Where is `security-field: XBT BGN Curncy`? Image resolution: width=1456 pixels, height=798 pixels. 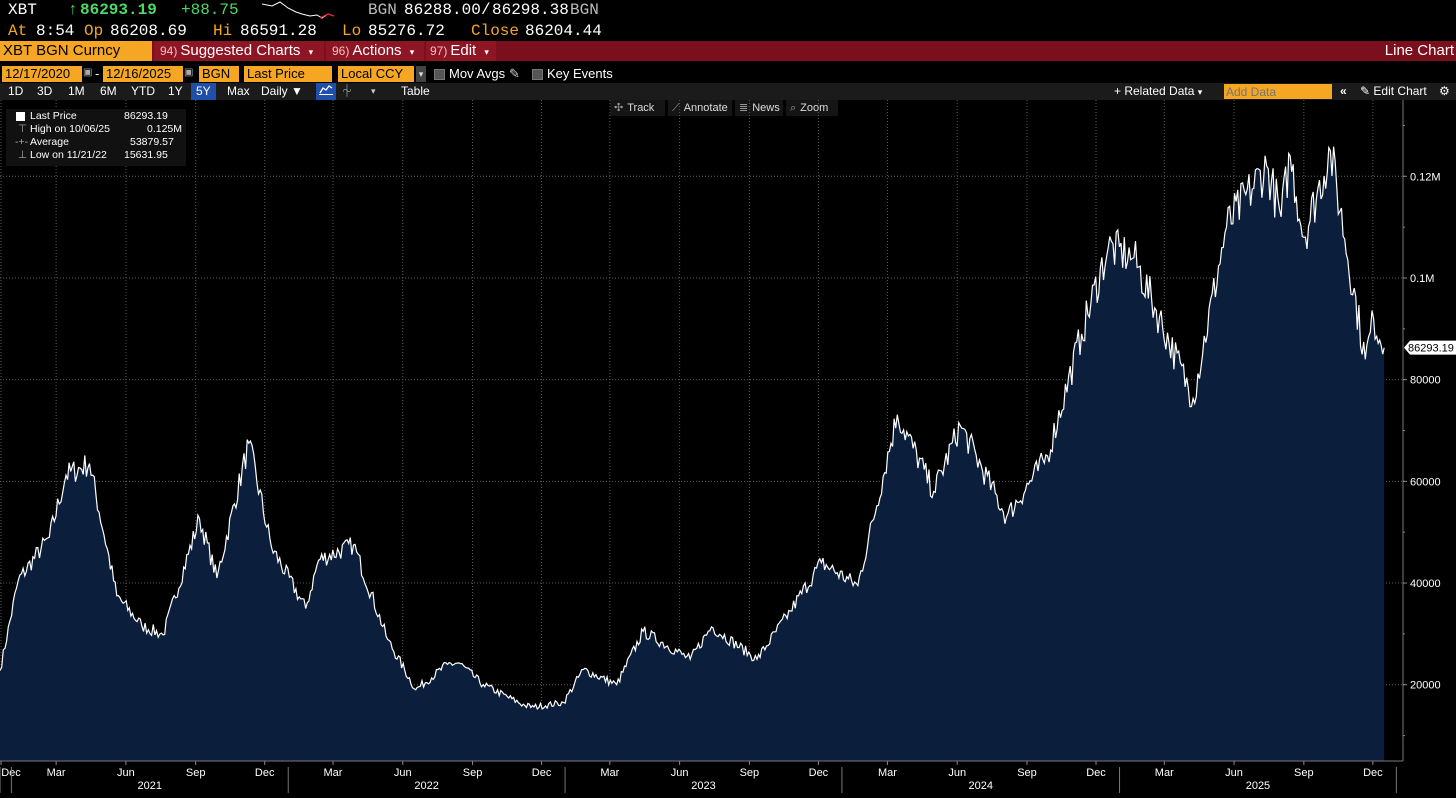
security-field: XBT BGN Curncy is located at coordinates (76, 51).